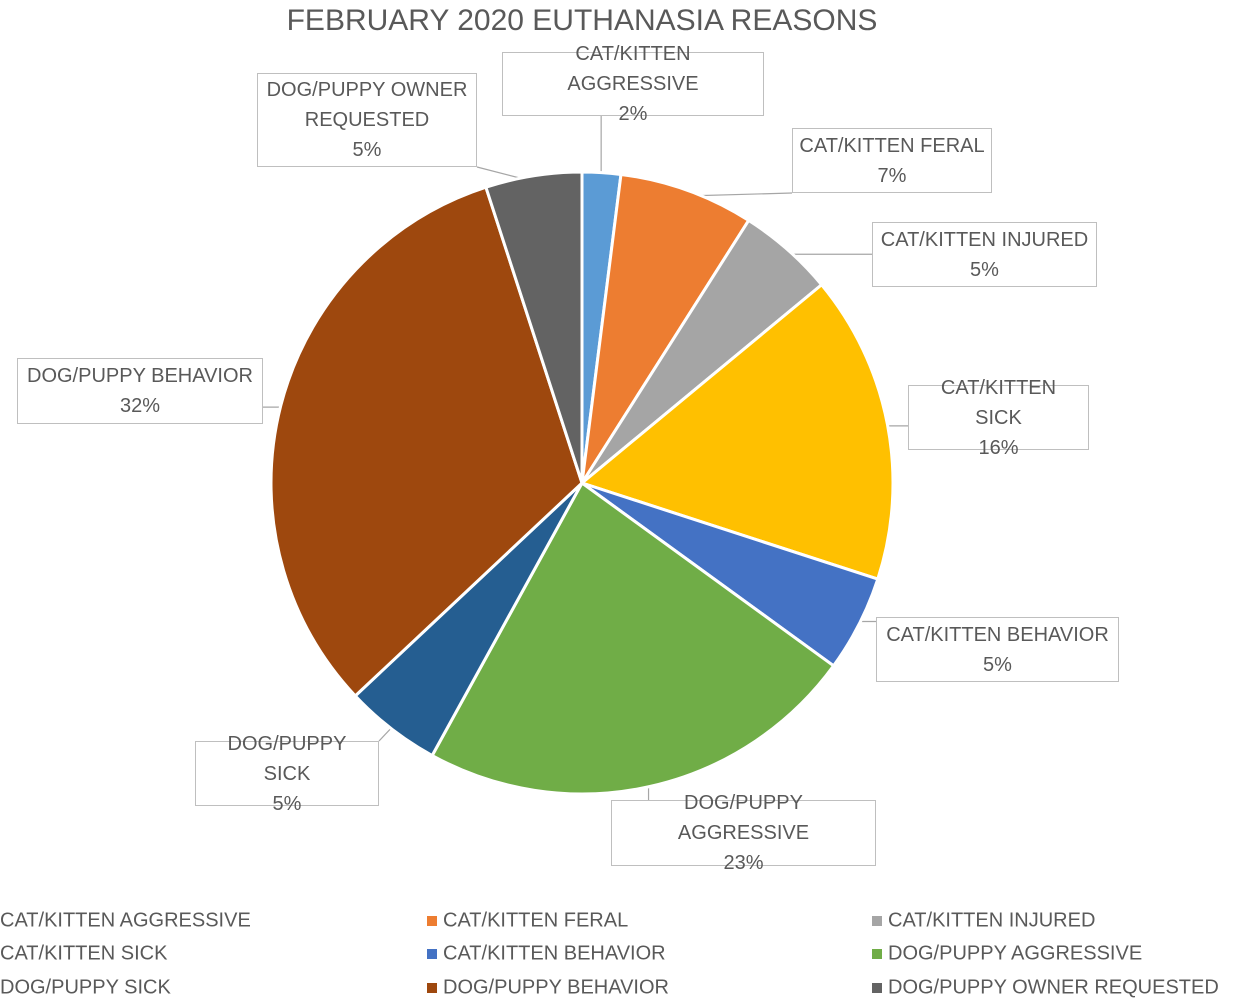 The width and height of the screenshot is (1233, 1000). What do you see at coordinates (892, 175) in the screenshot?
I see `label-value: 7%` at bounding box center [892, 175].